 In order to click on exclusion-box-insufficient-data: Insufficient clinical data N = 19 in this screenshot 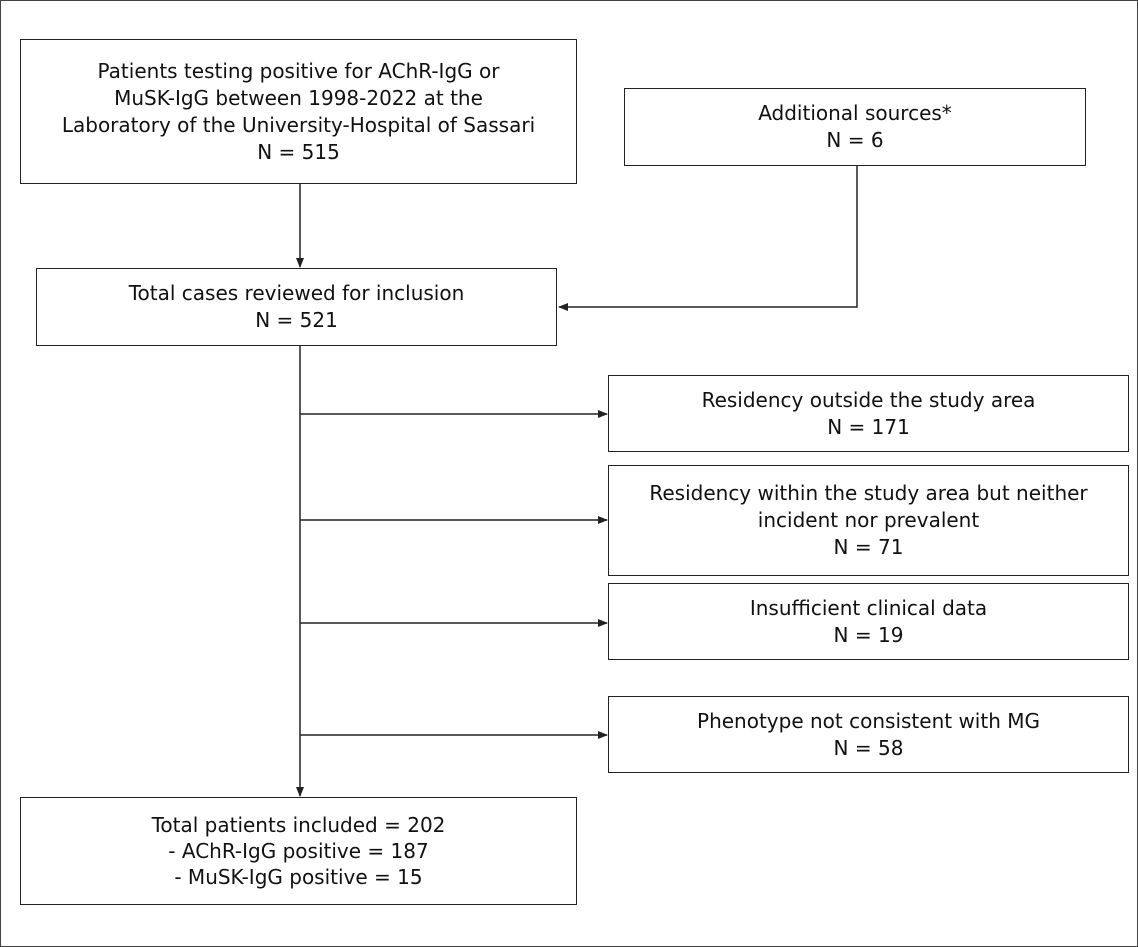, I will do `click(868, 621)`.